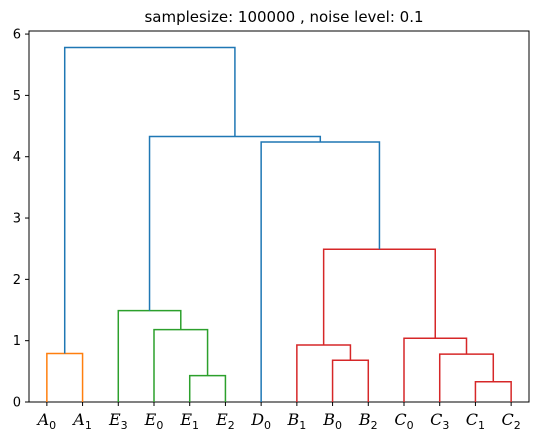 The height and width of the screenshot is (441, 534). Describe the element at coordinates (17, 157) in the screenshot. I see `y-tick-label: 4` at that location.